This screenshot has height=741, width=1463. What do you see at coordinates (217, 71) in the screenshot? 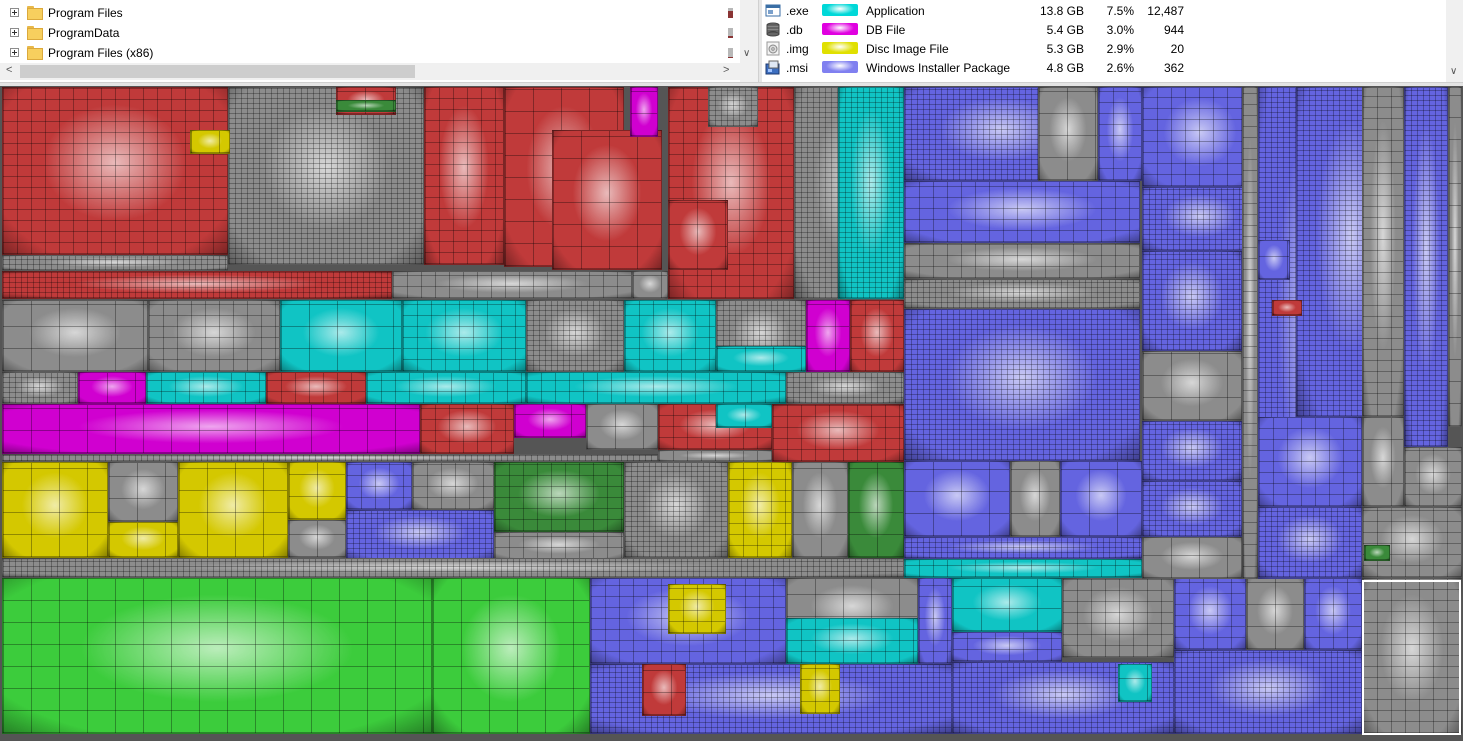
I see `scrollbar-thumb` at bounding box center [217, 71].